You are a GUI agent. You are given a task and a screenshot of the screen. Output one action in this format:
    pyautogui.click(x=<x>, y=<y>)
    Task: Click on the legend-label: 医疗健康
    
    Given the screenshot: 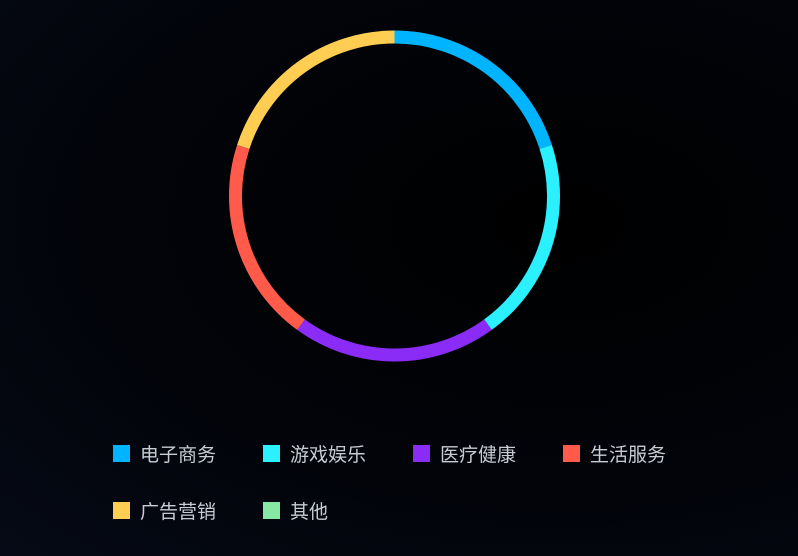 What is the action you would take?
    pyautogui.click(x=478, y=454)
    